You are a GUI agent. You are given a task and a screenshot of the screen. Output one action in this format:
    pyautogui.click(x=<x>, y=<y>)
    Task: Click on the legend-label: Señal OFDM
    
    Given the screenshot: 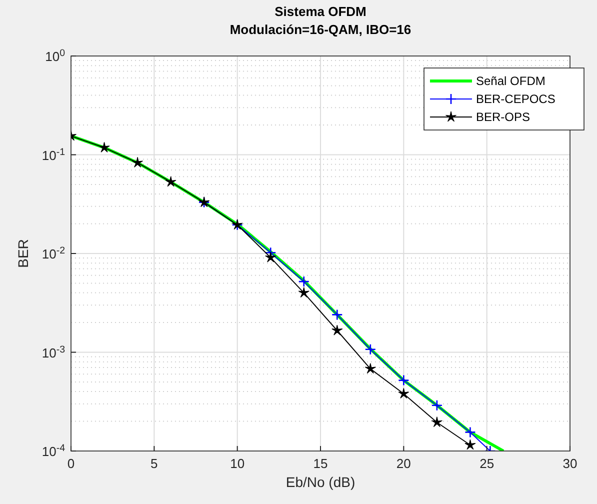 What is the action you would take?
    pyautogui.click(x=511, y=81)
    